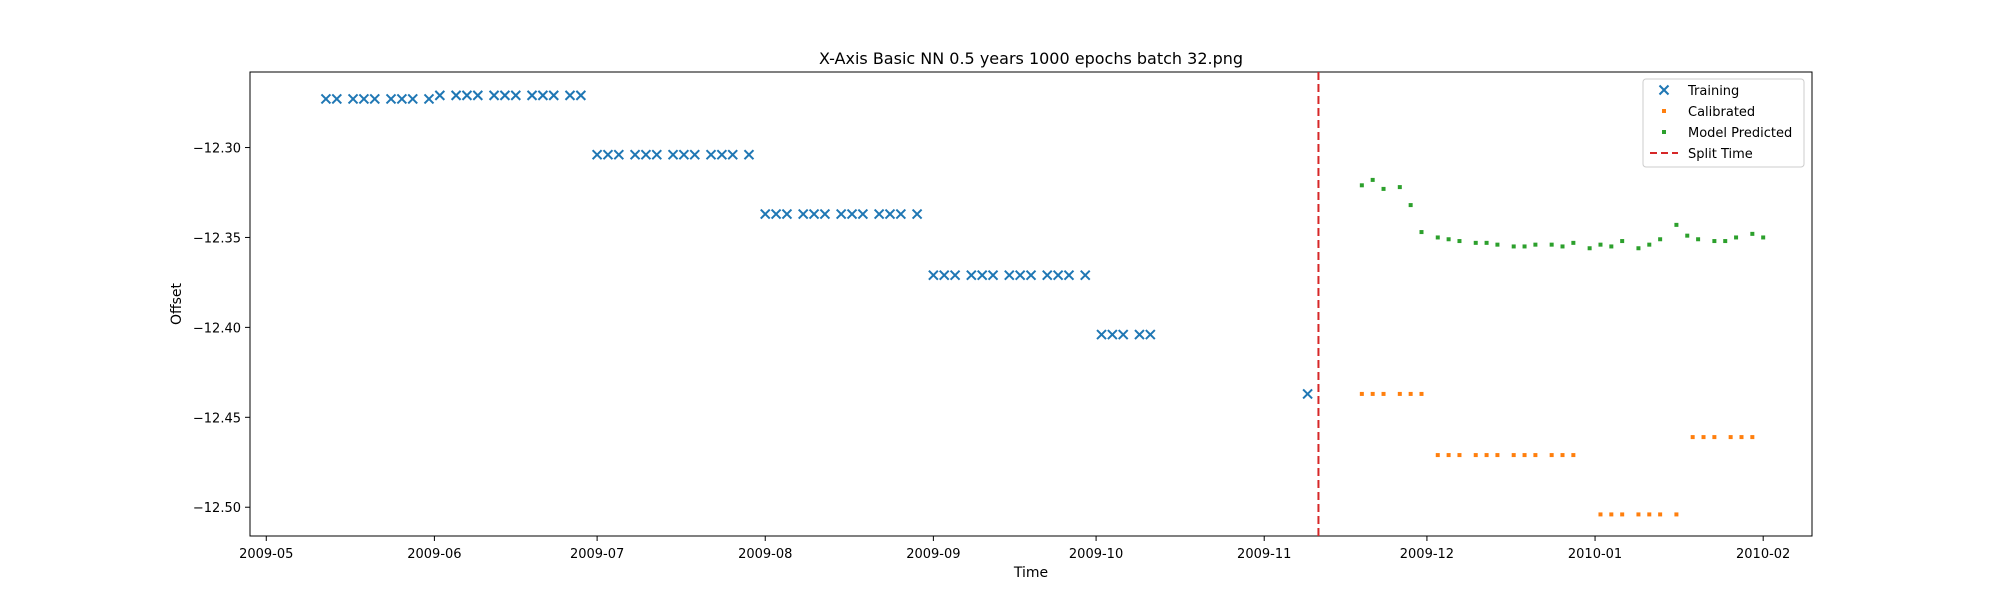  Describe the element at coordinates (217, 238) in the screenshot. I see `y-tick-label: −12.35` at that location.